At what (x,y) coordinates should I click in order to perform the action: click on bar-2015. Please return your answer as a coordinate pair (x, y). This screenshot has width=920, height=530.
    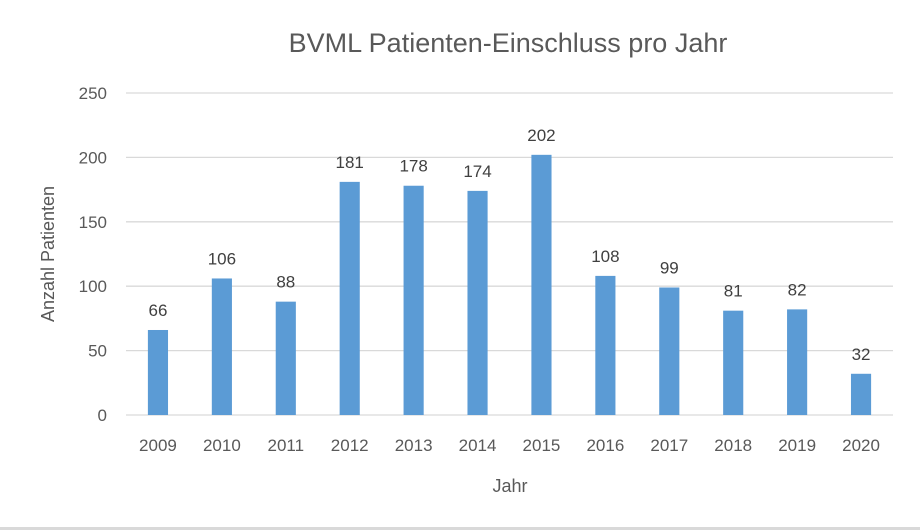
    Looking at the image, I should click on (541, 284).